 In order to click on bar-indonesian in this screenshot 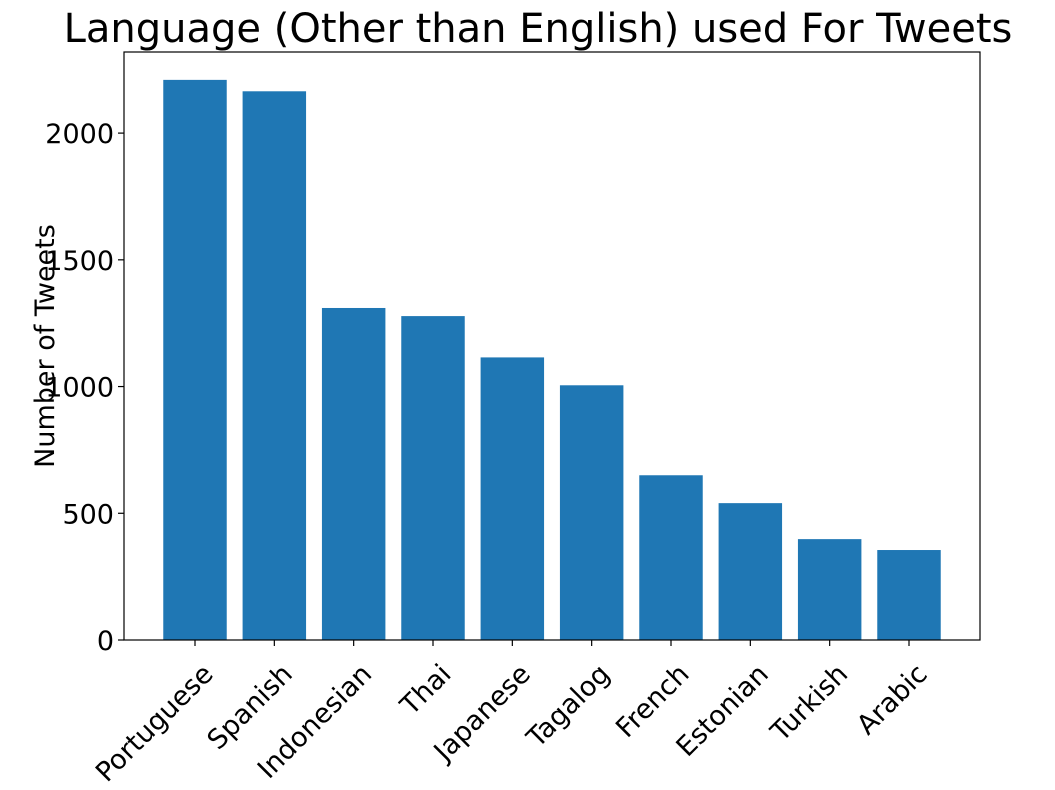, I will do `click(353, 473)`.